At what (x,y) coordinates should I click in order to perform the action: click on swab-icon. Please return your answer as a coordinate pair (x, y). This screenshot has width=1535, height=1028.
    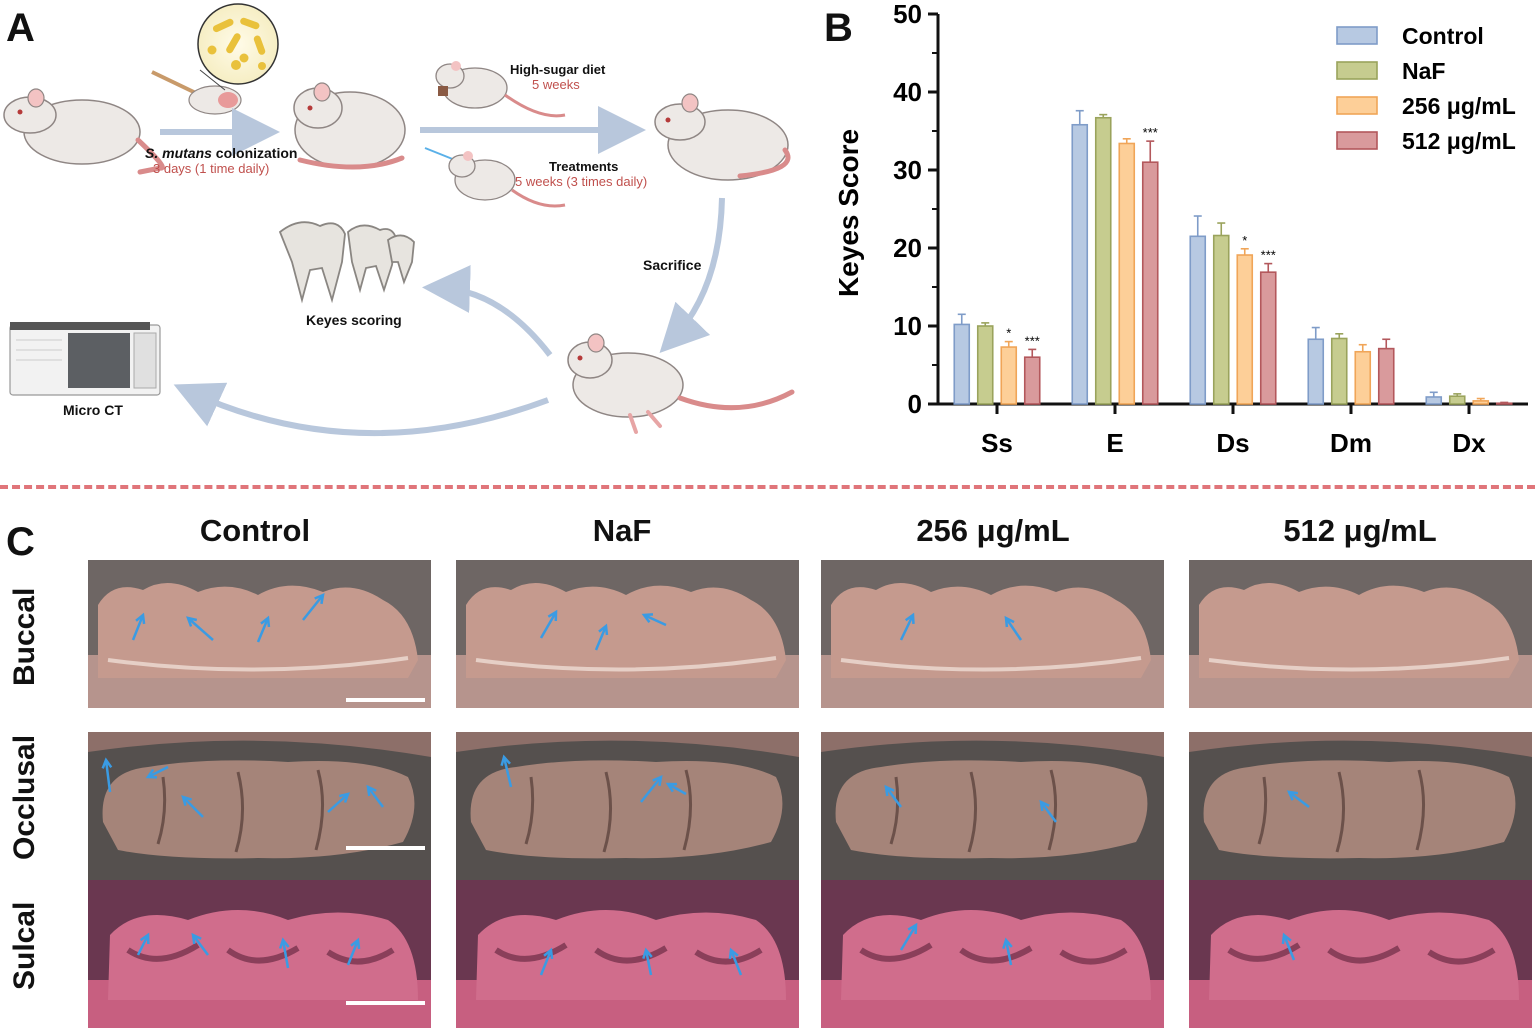
    Looking at the image, I should click on (196, 92).